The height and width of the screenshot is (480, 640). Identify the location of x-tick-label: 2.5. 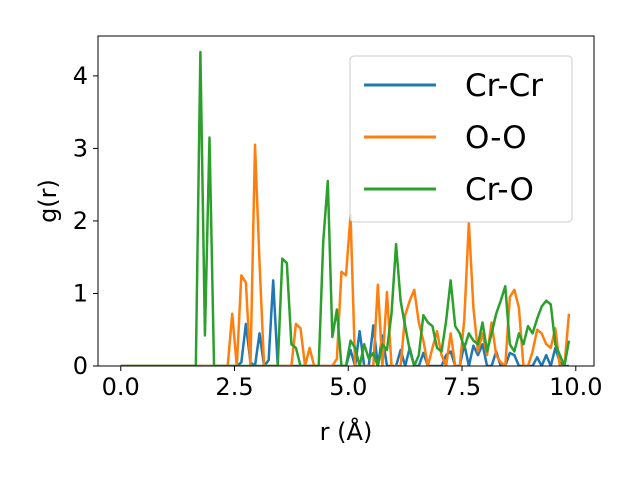
(234, 387).